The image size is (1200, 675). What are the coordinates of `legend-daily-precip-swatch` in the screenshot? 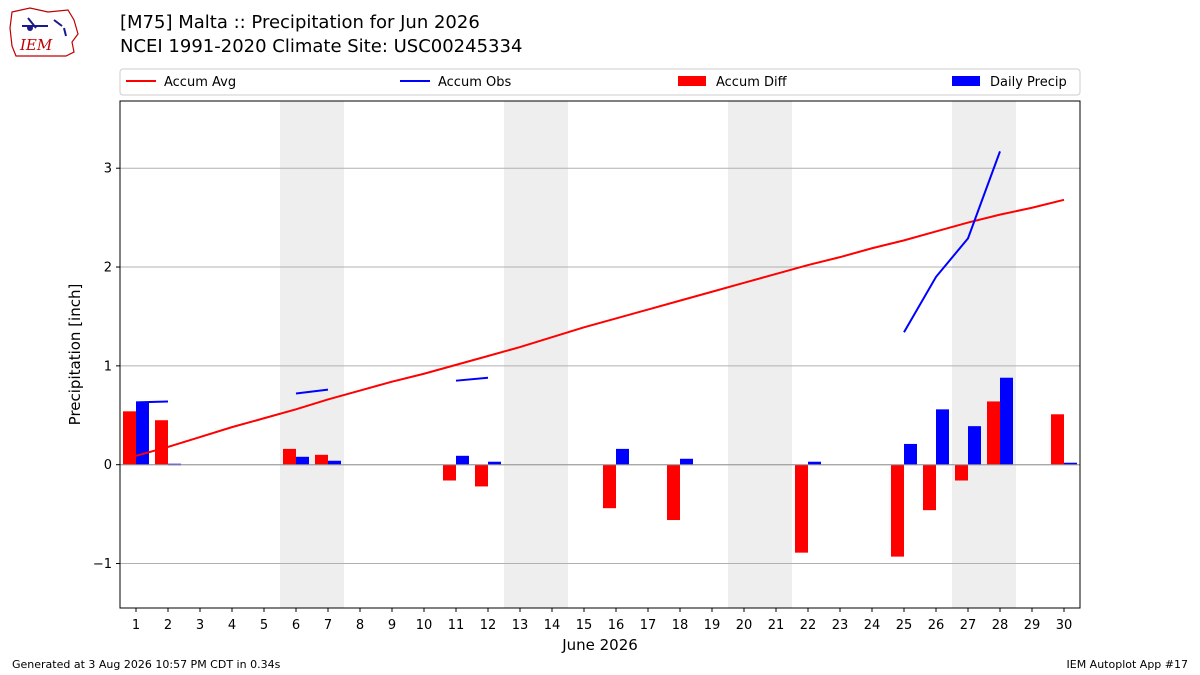 It's located at (966, 81).